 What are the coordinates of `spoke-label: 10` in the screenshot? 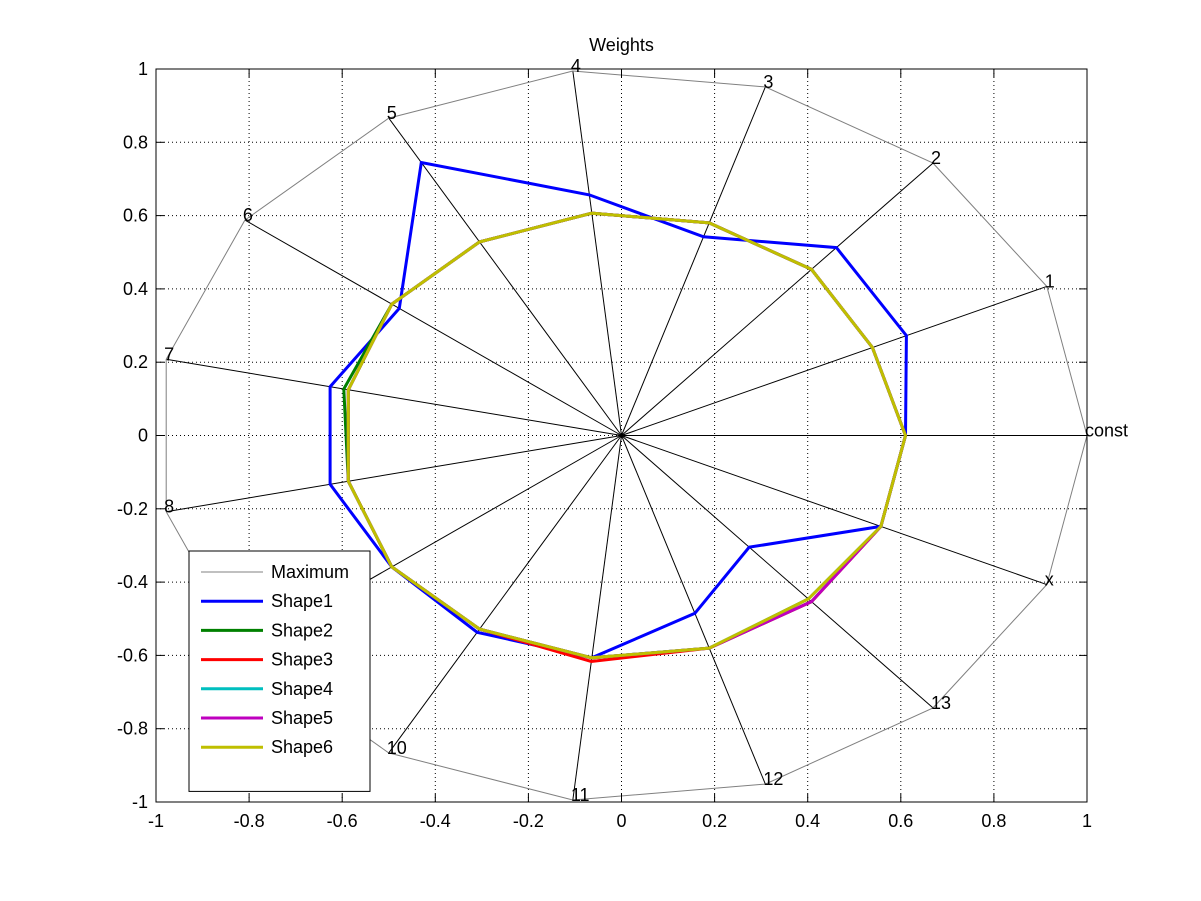 It's located at (397, 748).